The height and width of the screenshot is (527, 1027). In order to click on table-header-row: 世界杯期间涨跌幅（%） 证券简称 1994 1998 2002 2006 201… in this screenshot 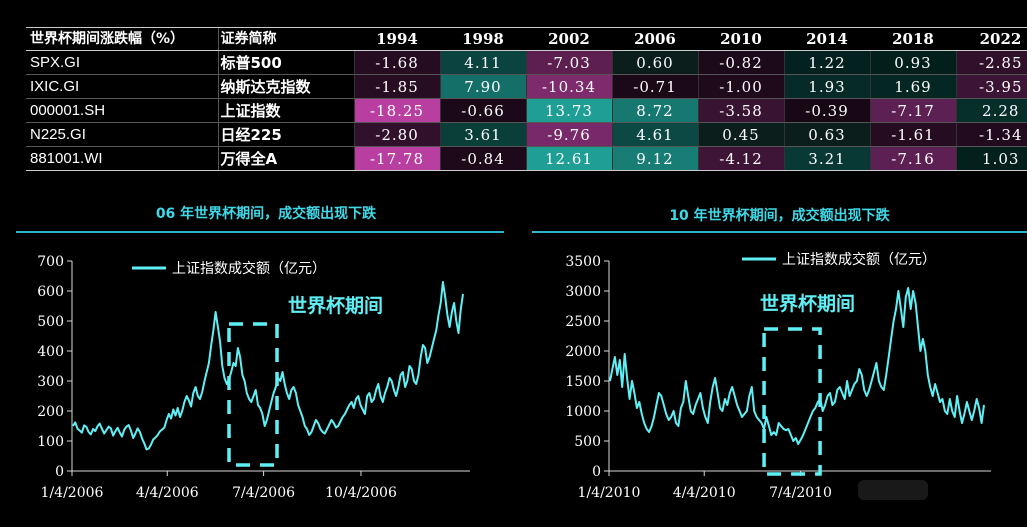, I will do `click(526, 39)`.